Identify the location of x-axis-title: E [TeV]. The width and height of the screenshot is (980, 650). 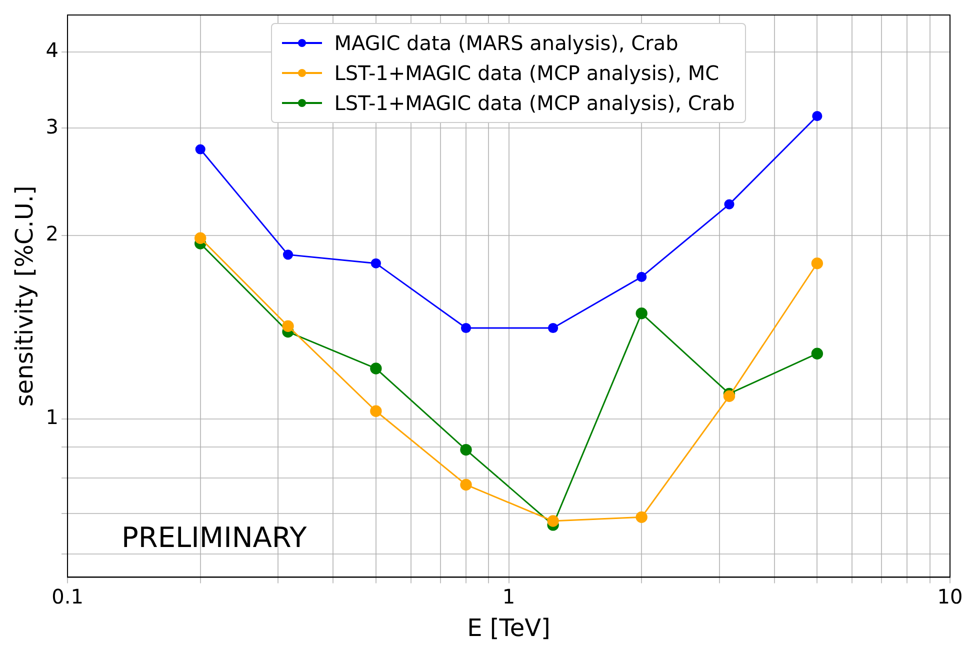
(508, 628).